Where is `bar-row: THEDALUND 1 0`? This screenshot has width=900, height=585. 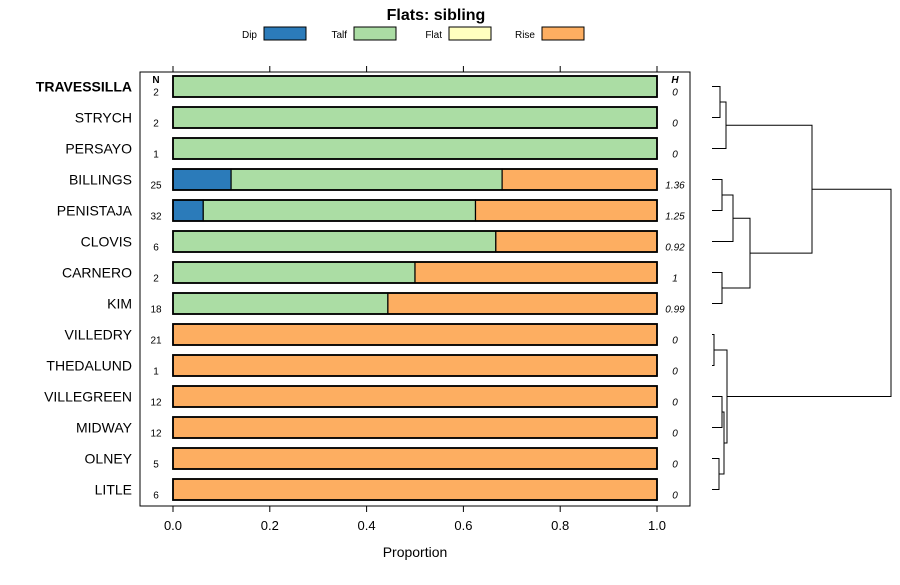 bar-row: THEDALUND 1 0 is located at coordinates (362, 366).